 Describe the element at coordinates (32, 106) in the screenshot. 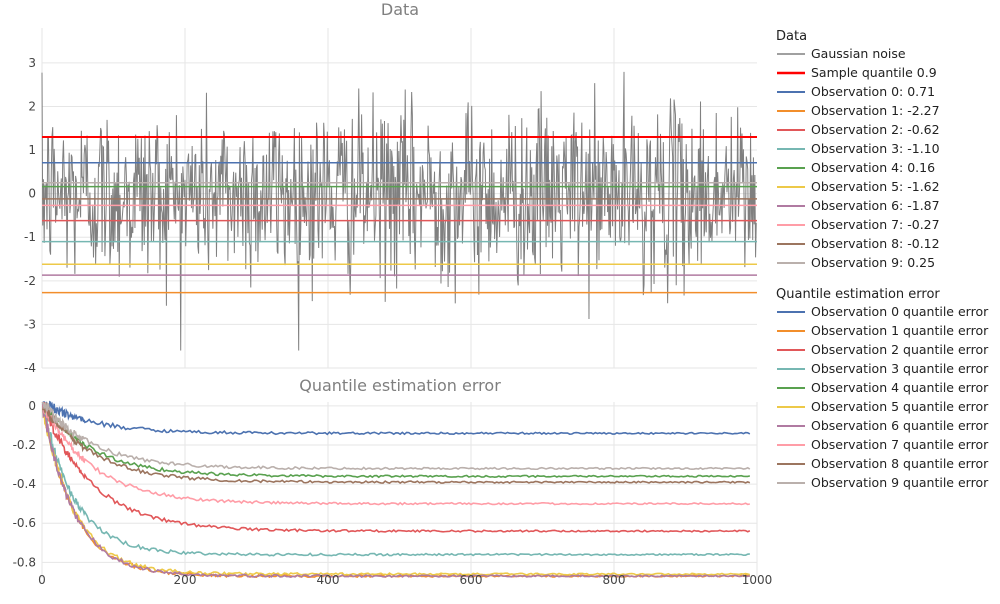

I see `top-y-tick-label: 2` at that location.